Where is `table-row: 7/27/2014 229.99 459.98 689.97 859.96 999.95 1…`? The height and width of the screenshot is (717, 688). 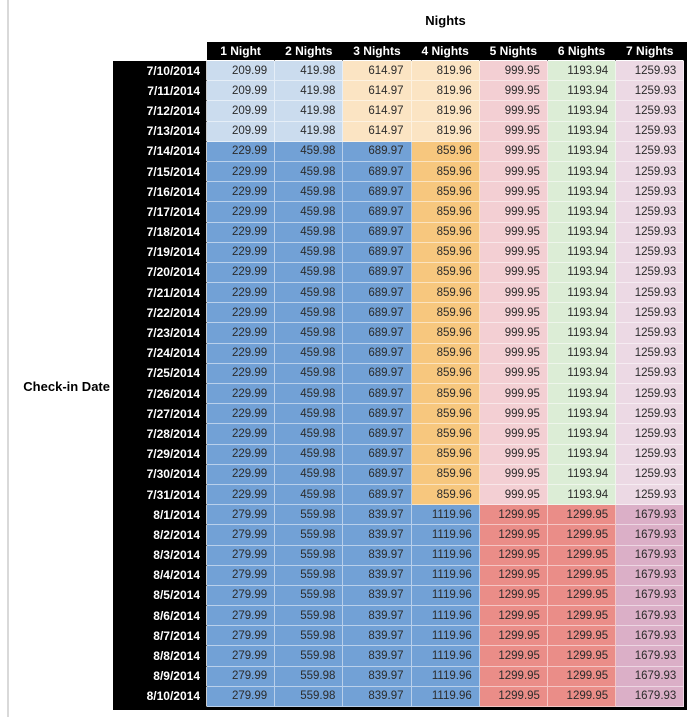
table-row: 7/27/2014 229.99 459.98 689.97 859.96 999.95 1… is located at coordinates (399, 414).